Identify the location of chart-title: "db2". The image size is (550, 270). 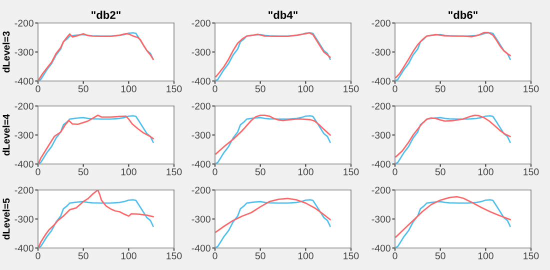
(106, 14).